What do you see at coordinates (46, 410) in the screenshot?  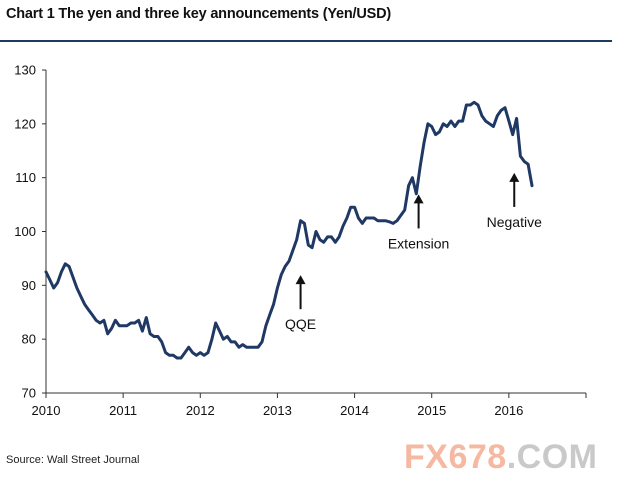 I see `x-tick-label: 2010` at bounding box center [46, 410].